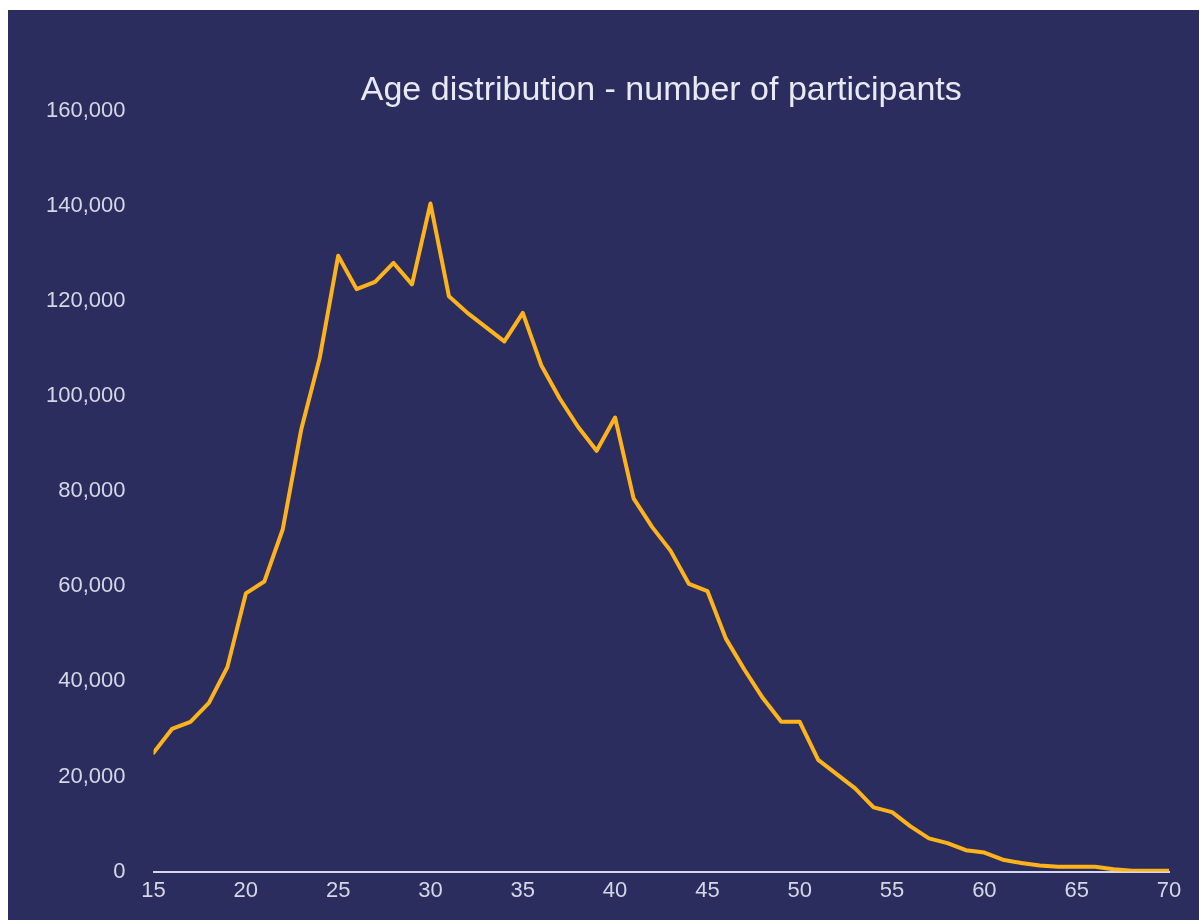  What do you see at coordinates (1076, 889) in the screenshot?
I see `x-tick-label: 65` at bounding box center [1076, 889].